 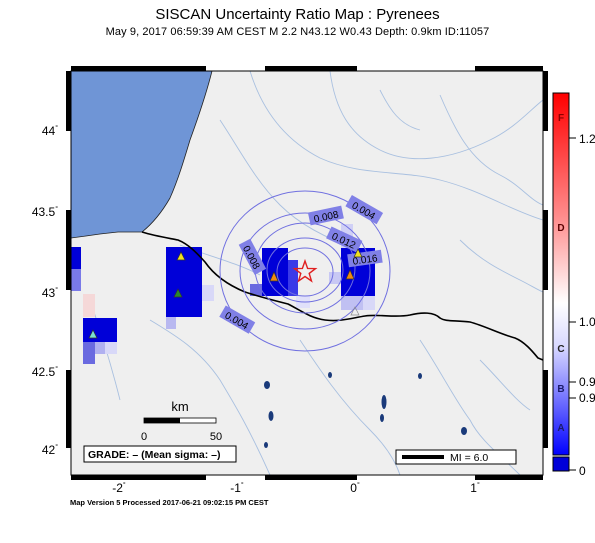 What do you see at coordinates (560, 389) in the screenshot?
I see `svg-text: B` at bounding box center [560, 389].